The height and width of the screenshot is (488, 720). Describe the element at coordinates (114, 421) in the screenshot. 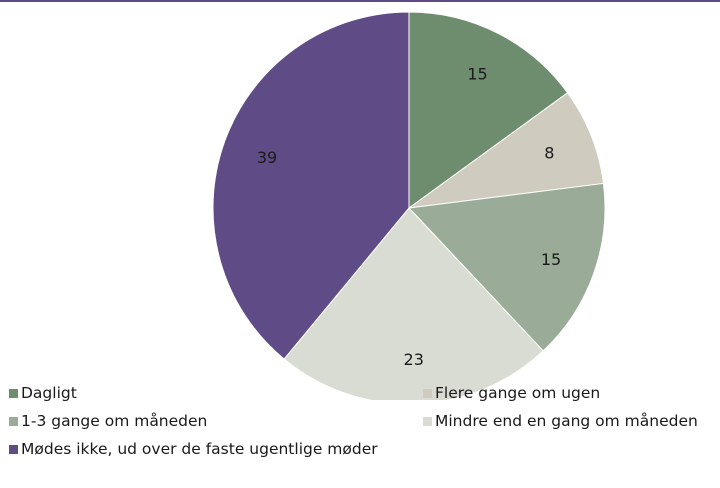

I see `legend-label-1-3-gange-om-maaneden: 1-3 gange om måneden` at that location.